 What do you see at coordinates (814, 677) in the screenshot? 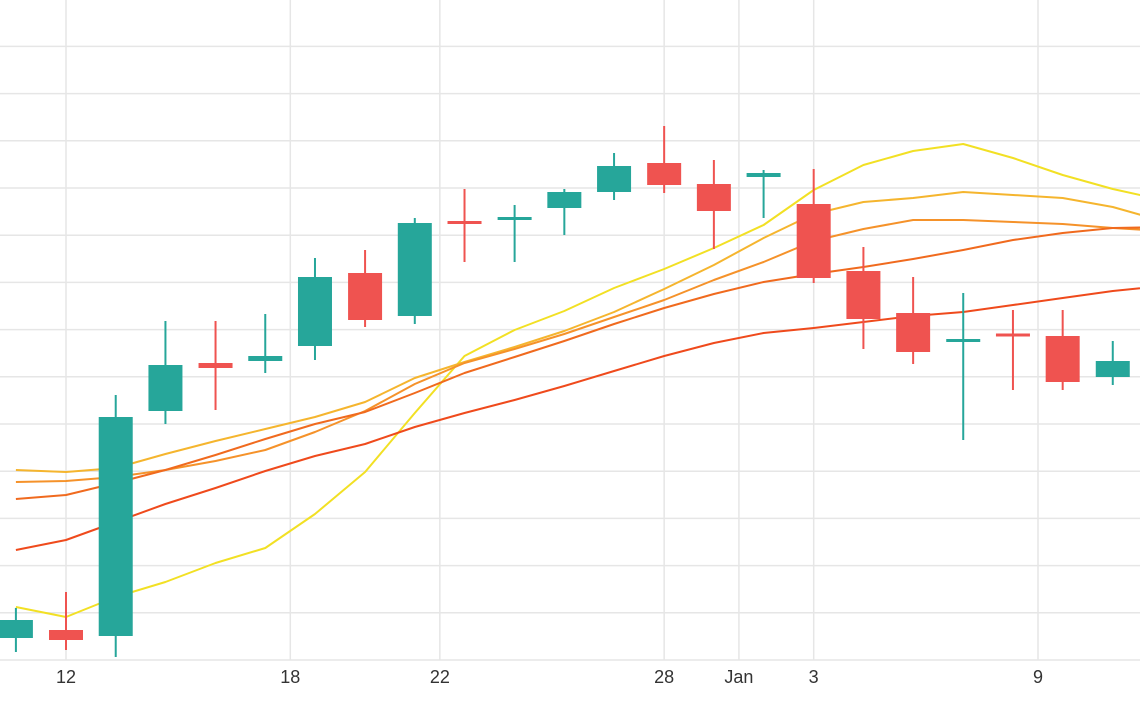
I see `x-tick-label: 3` at bounding box center [814, 677].